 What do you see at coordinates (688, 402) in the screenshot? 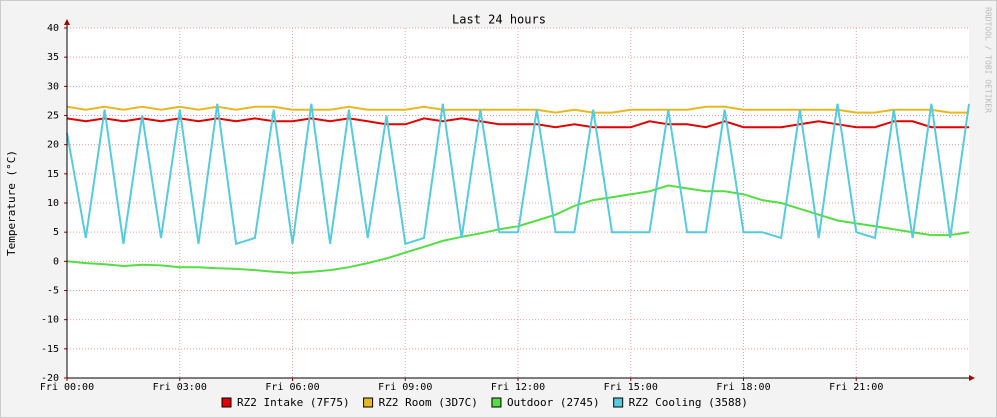
I see `legend-label: RZ2 Cooling (3588)` at bounding box center [688, 402].